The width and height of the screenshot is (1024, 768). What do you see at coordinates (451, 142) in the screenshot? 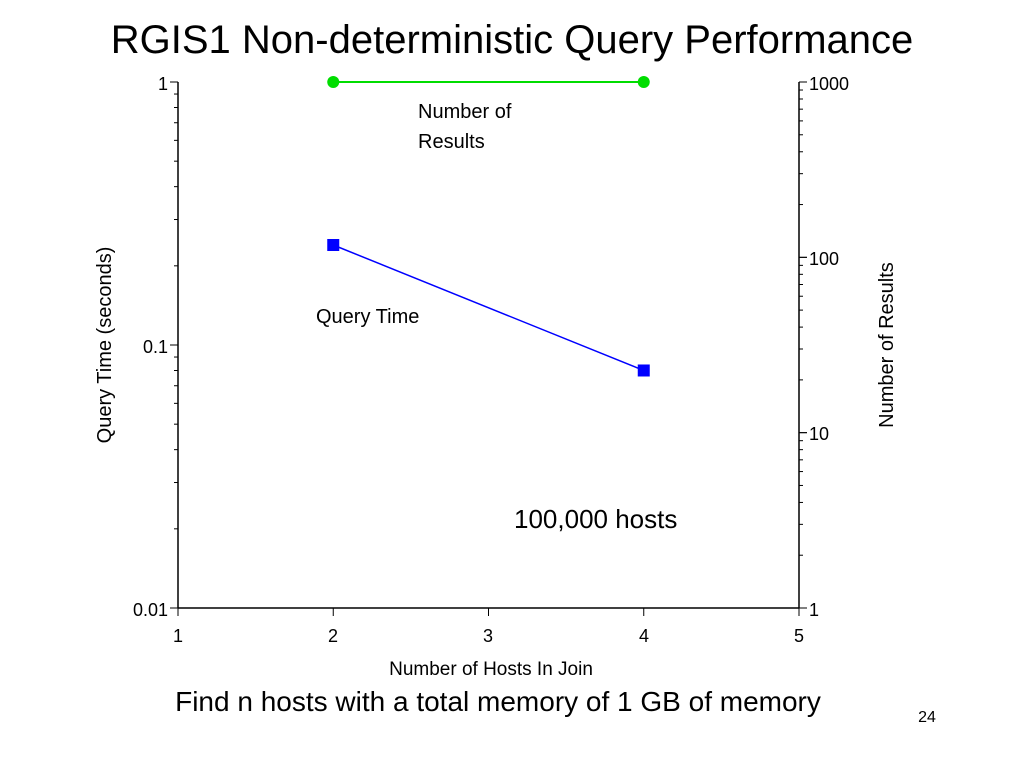
I see `annotation-number-of-results-line2: Results` at bounding box center [451, 142].